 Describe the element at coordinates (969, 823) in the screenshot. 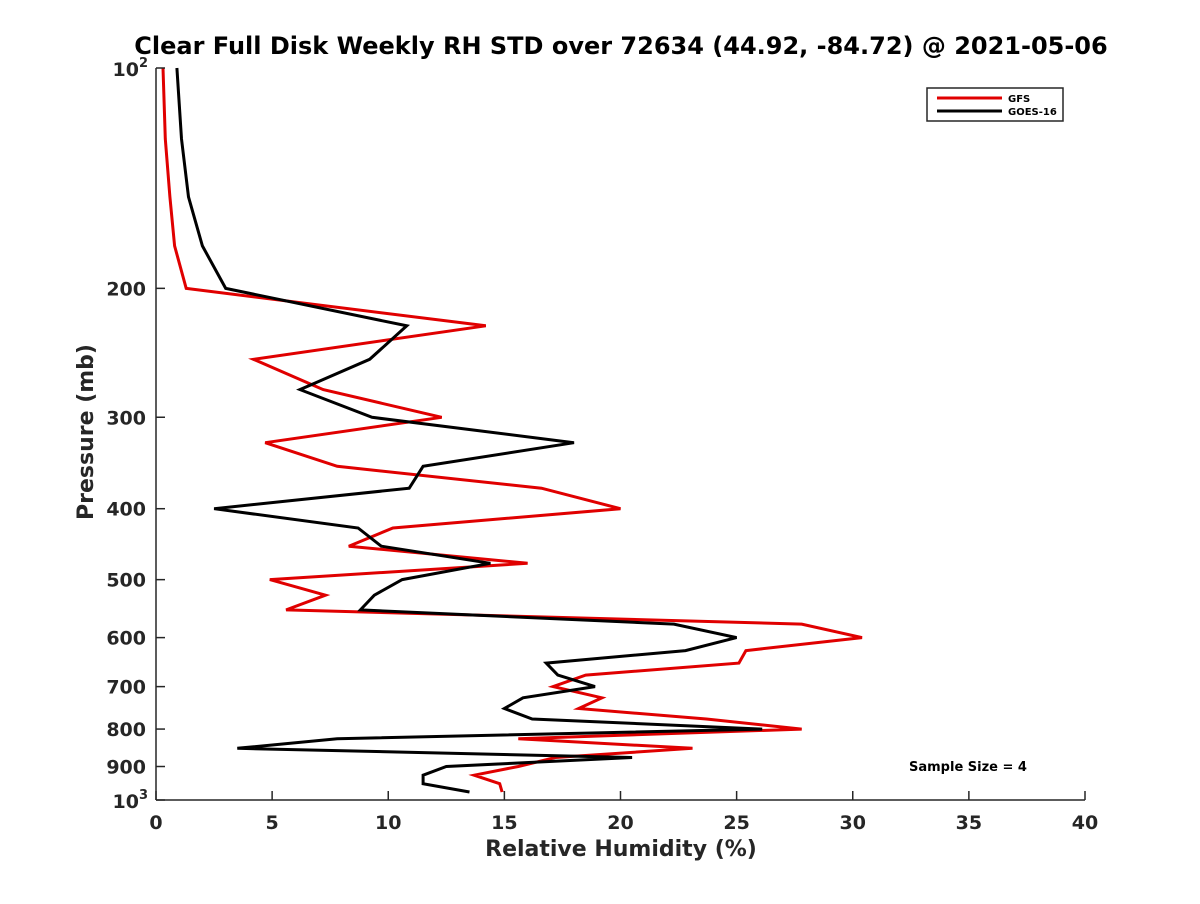

I see `x-tick-label: 35` at that location.